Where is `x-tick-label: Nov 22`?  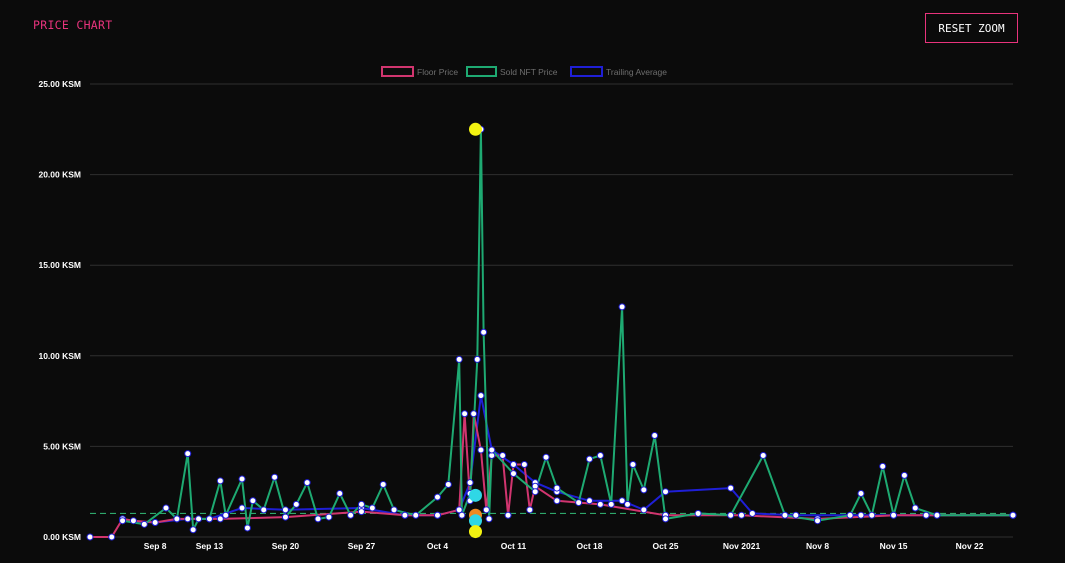
x-tick-label: Nov 22 is located at coordinates (970, 546).